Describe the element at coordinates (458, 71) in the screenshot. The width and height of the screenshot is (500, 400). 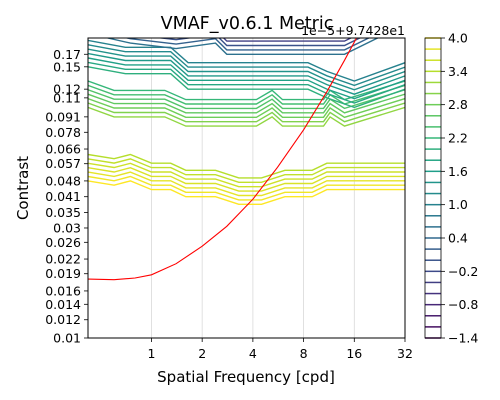
I see `colorbar-tick-label: 3.4` at that location.